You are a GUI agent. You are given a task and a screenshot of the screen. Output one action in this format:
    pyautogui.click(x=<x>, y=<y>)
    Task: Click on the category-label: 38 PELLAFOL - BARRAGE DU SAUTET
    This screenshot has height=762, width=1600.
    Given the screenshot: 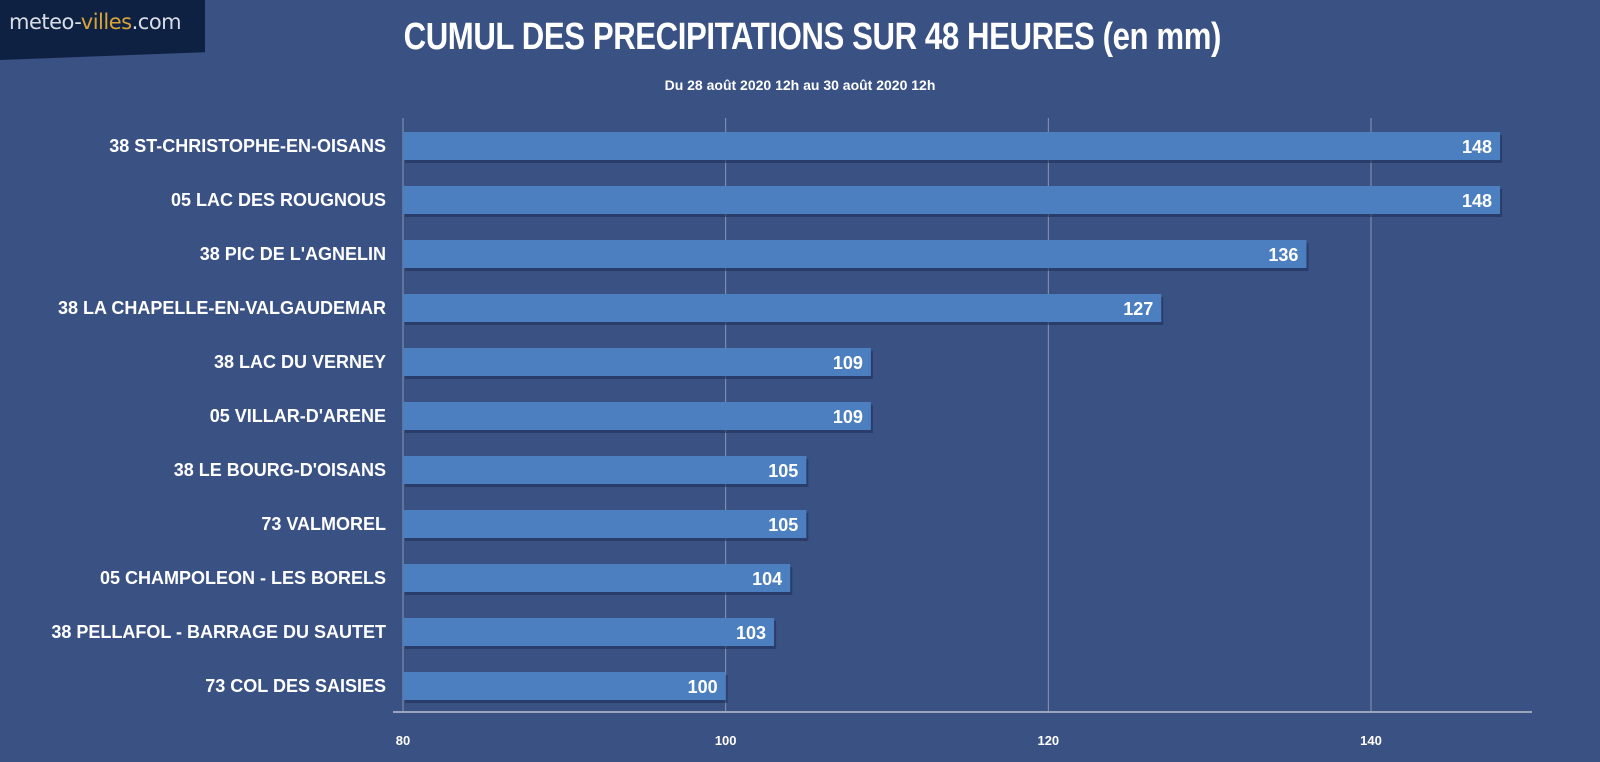 What is the action you would take?
    pyautogui.click(x=218, y=632)
    